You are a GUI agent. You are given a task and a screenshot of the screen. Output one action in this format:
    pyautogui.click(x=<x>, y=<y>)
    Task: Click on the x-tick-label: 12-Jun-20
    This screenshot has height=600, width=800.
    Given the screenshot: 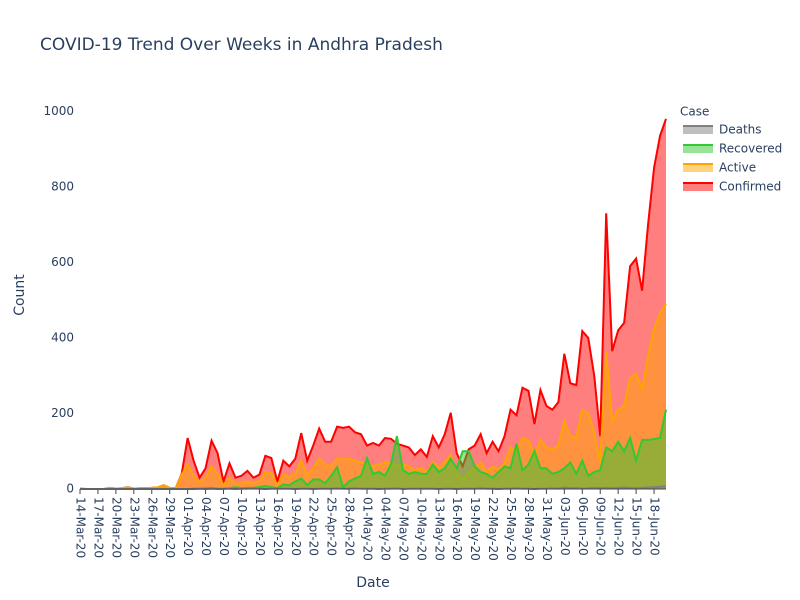 What is the action you would take?
    pyautogui.click(x=619, y=526)
    